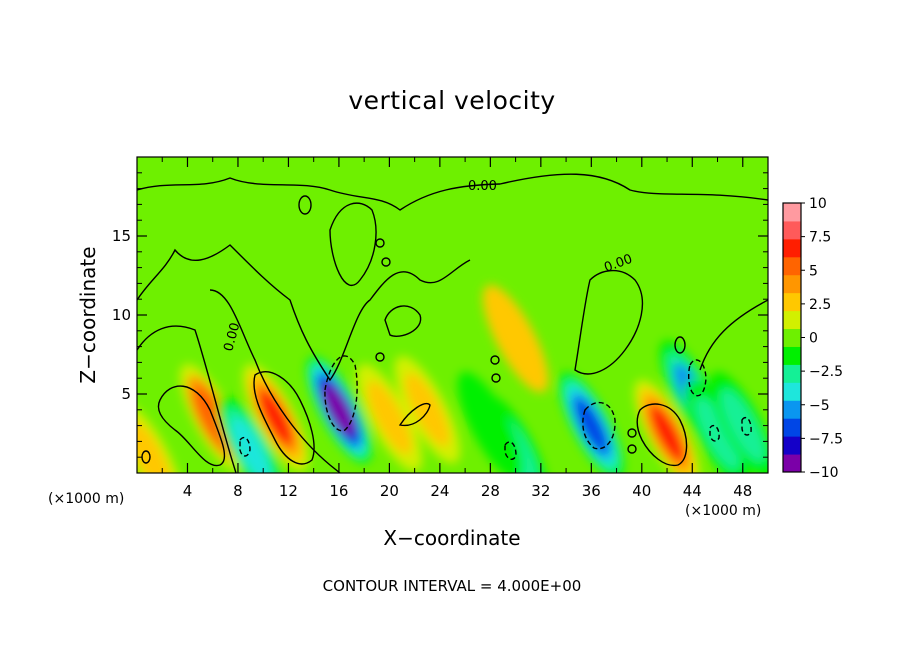  What do you see at coordinates (338, 491) in the screenshot?
I see `x-tick-label: 16` at bounding box center [338, 491].